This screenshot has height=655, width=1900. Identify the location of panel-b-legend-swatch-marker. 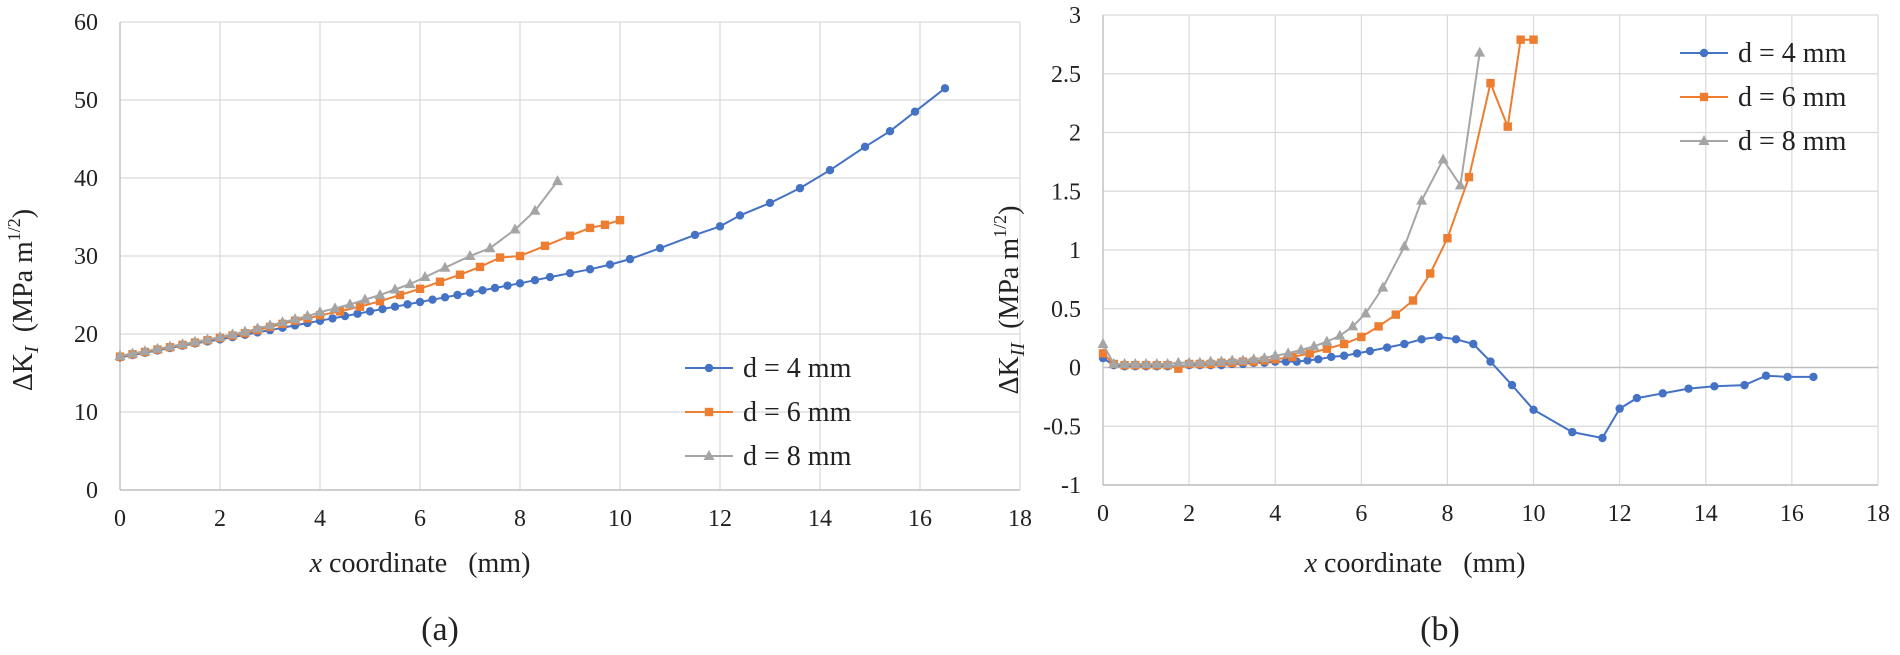
(1704, 140).